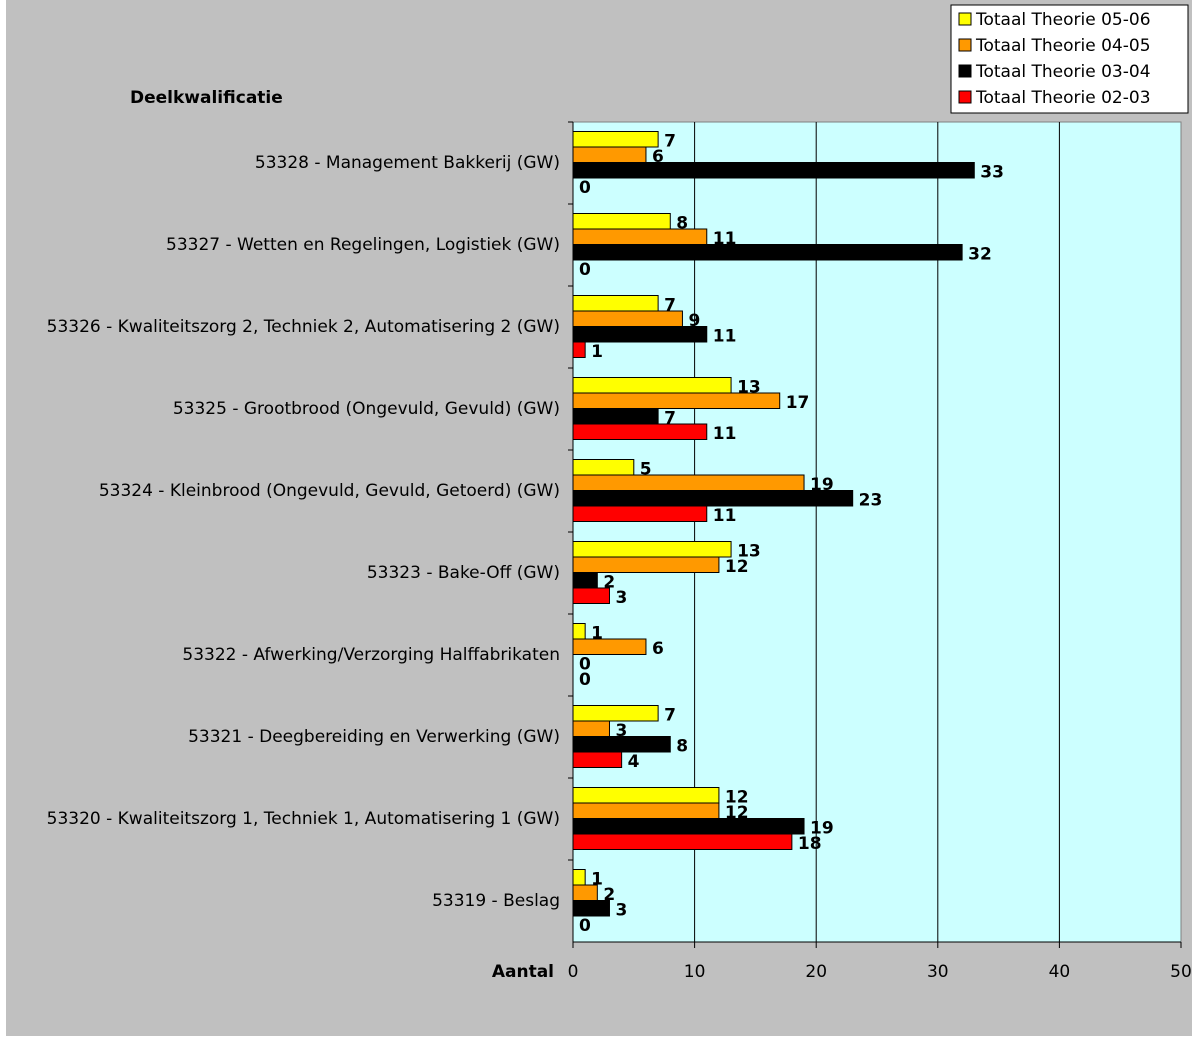 This screenshot has height=1041, width=1200. What do you see at coordinates (496, 901) in the screenshot?
I see `category-text: 53319 - Beslag` at bounding box center [496, 901].